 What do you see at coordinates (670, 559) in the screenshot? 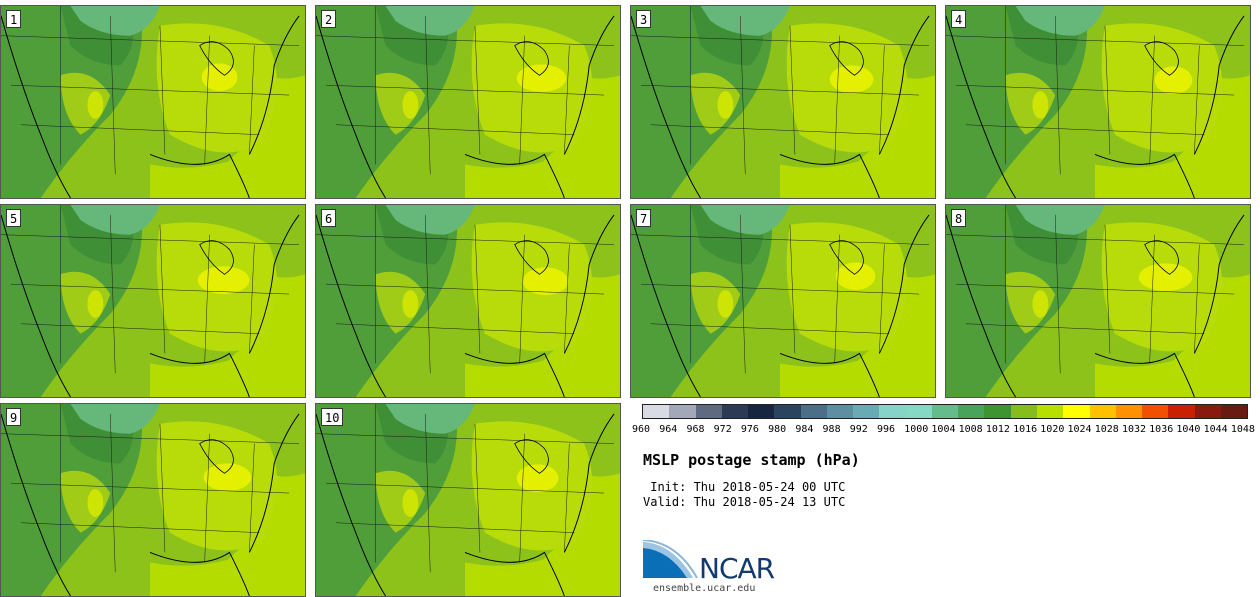
I see `ncar-logo` at bounding box center [670, 559].